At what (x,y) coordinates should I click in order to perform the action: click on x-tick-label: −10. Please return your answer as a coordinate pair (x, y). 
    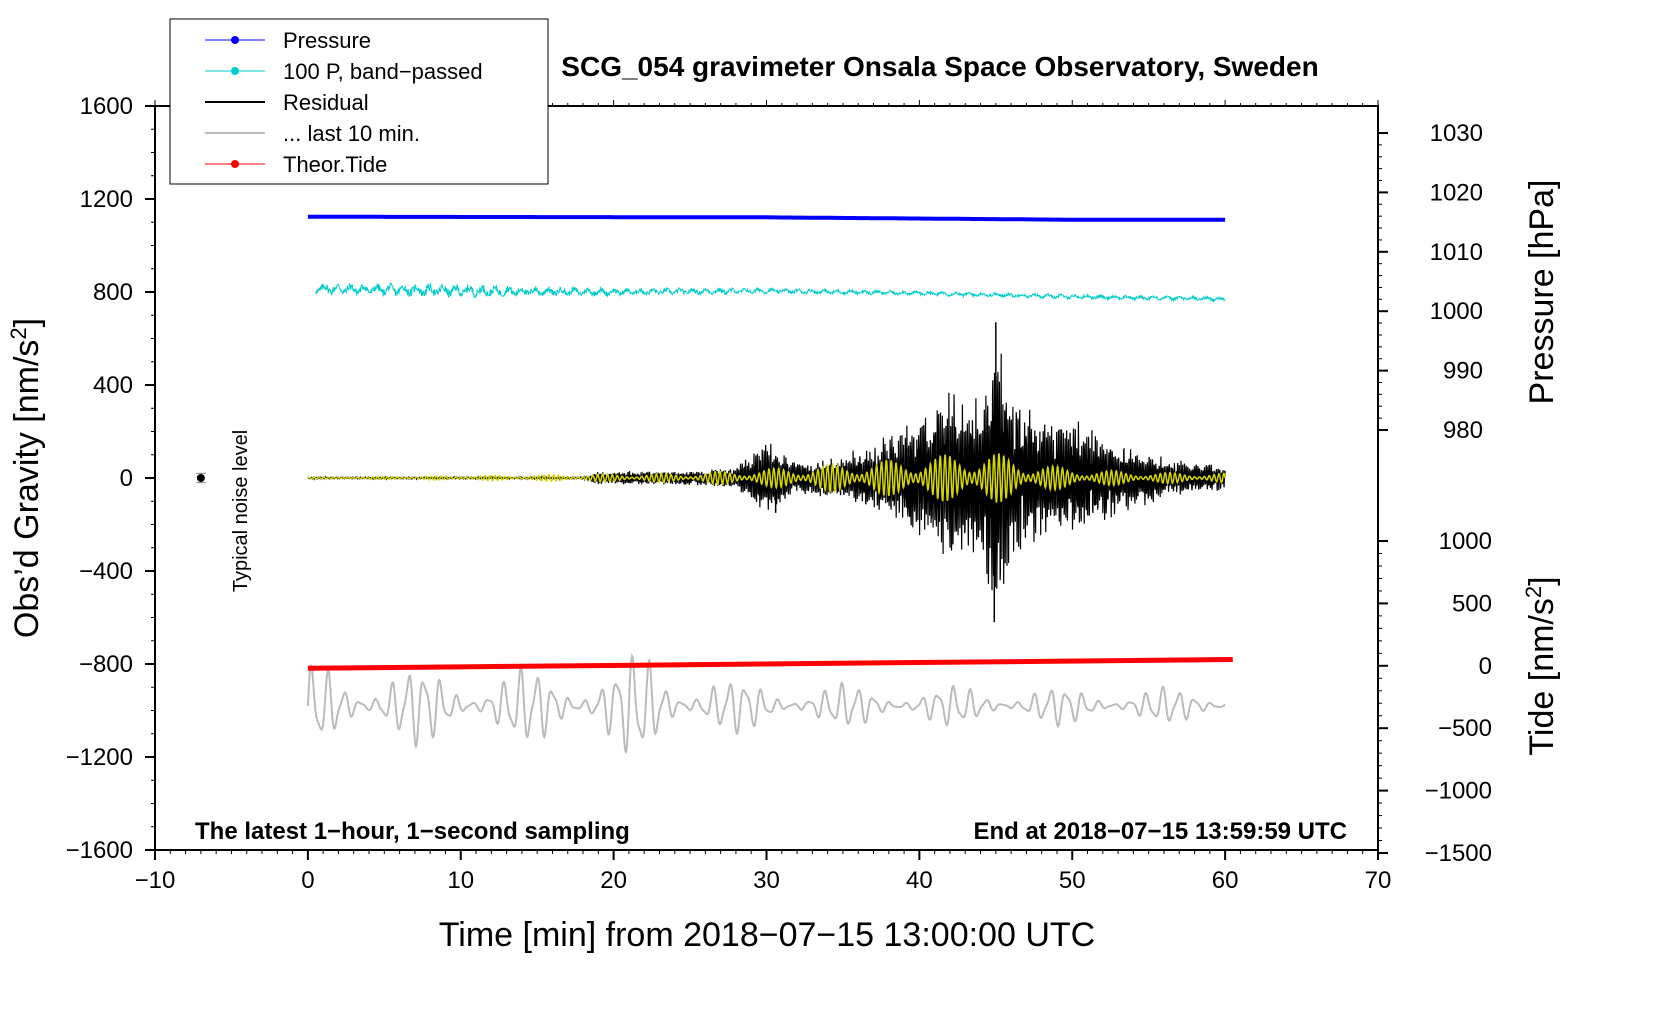
    Looking at the image, I should click on (155, 880).